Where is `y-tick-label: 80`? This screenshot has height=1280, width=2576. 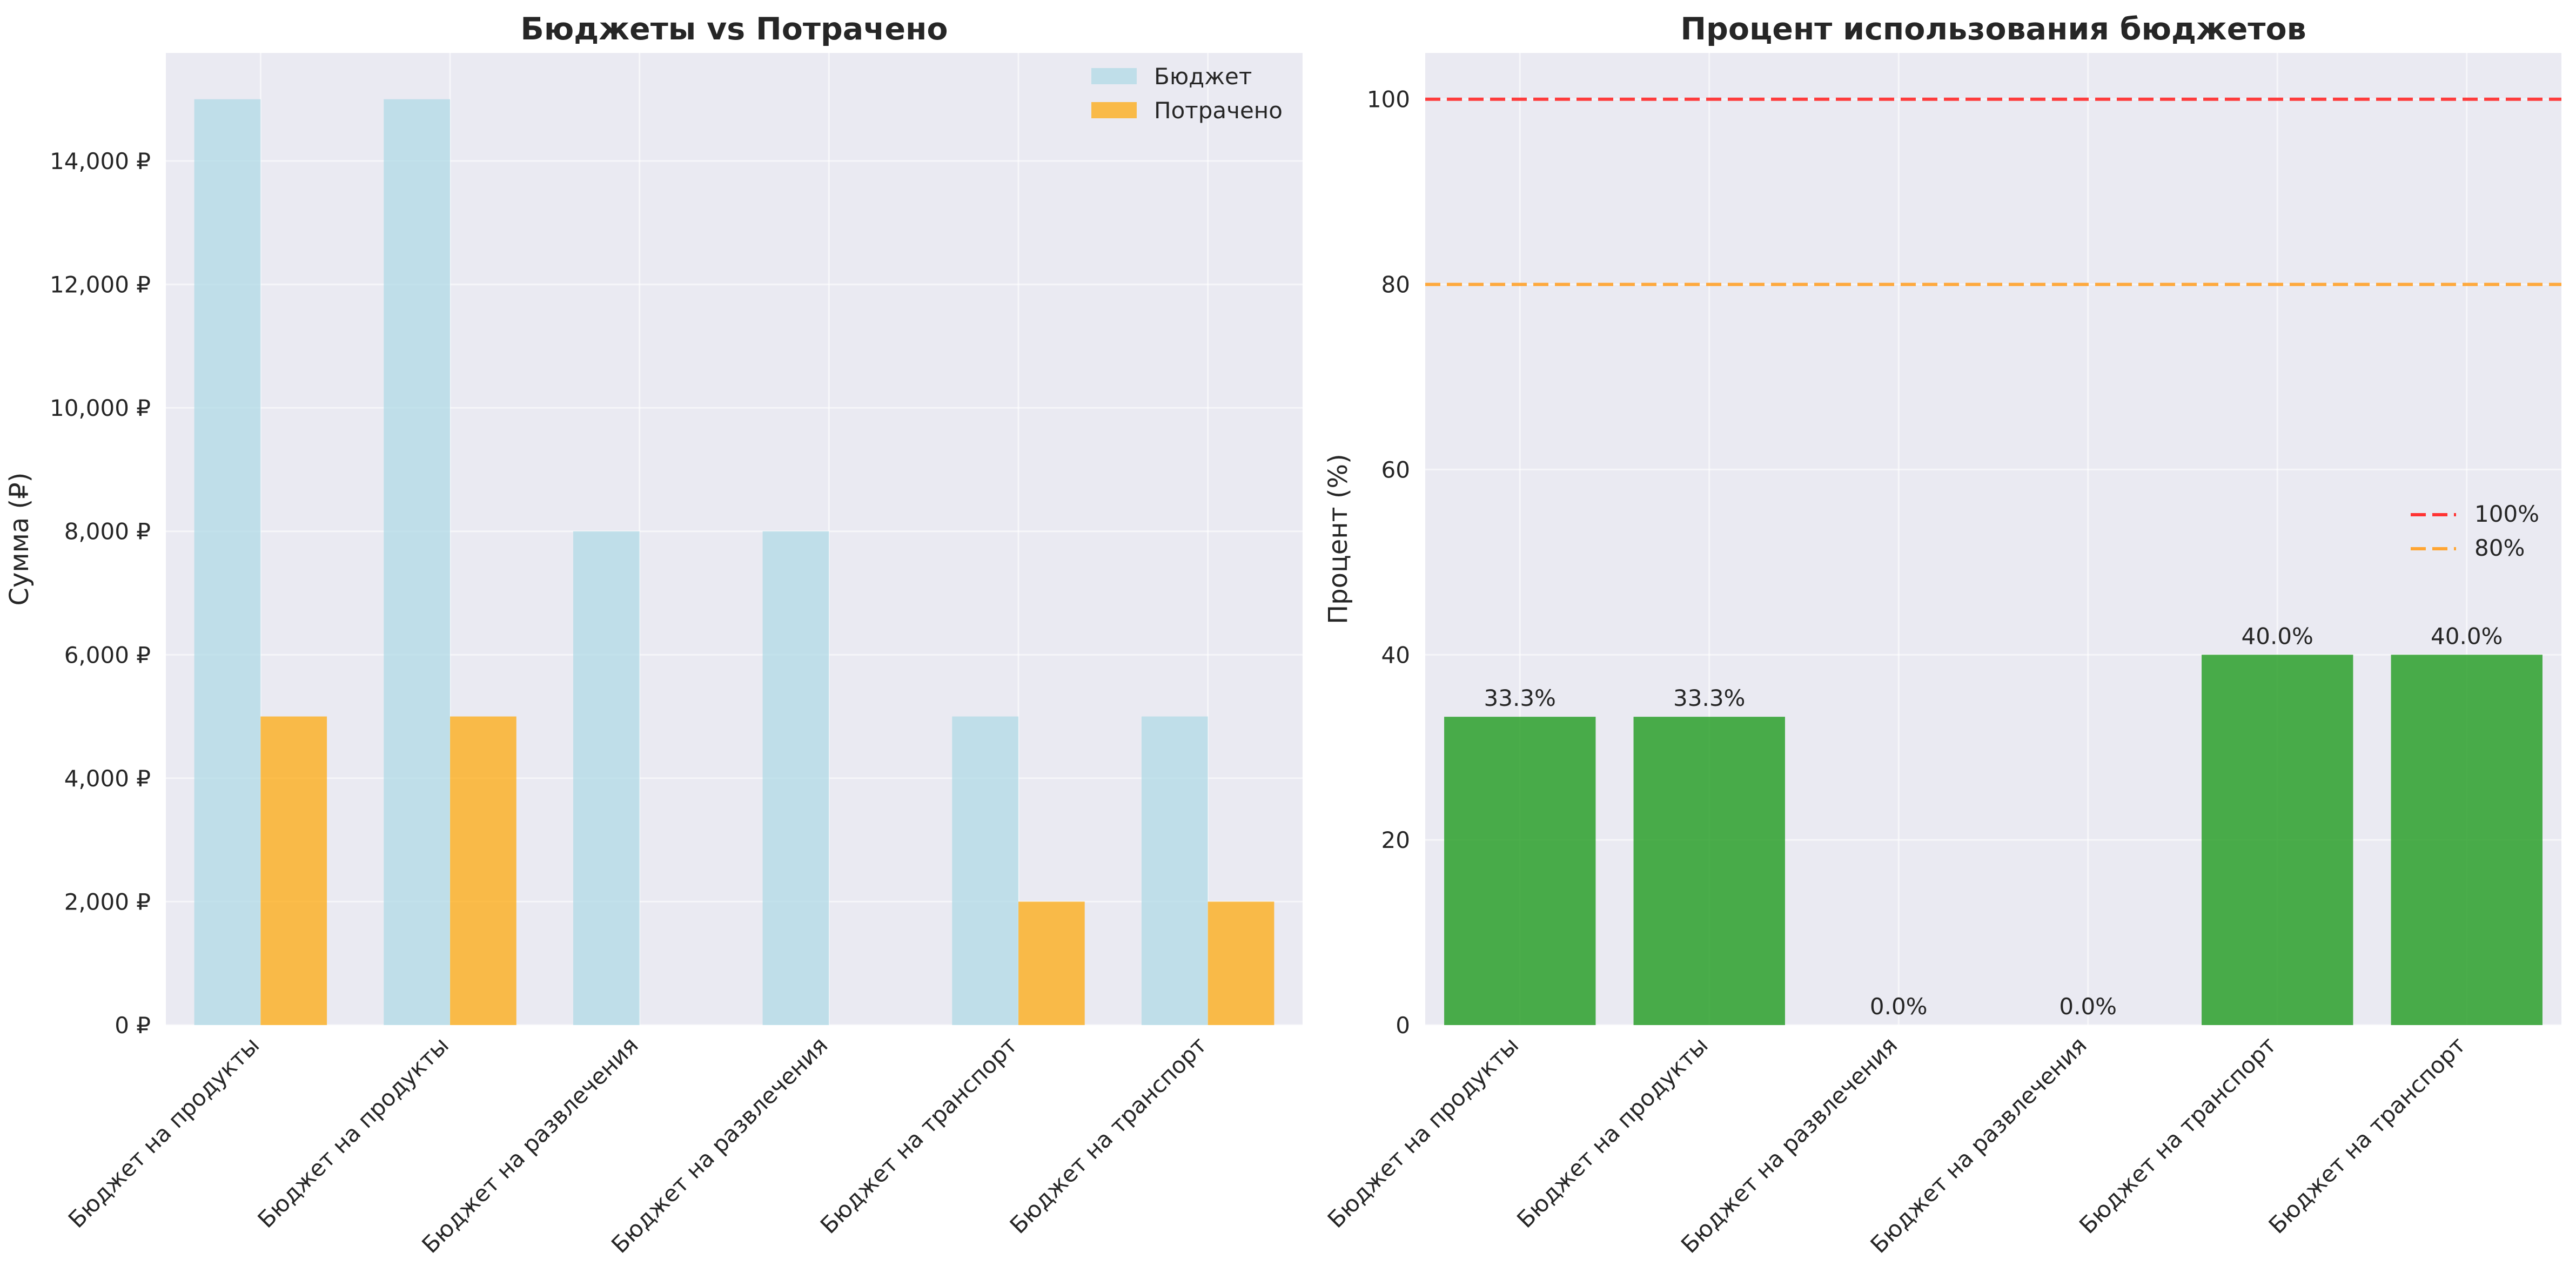 y-tick-label: 80 is located at coordinates (1395, 285).